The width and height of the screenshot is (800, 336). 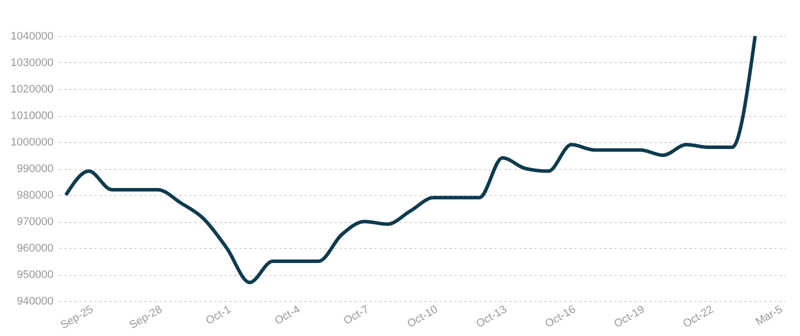 What do you see at coordinates (32, 90) in the screenshot?
I see `y-tick-label: 1020000` at bounding box center [32, 90].